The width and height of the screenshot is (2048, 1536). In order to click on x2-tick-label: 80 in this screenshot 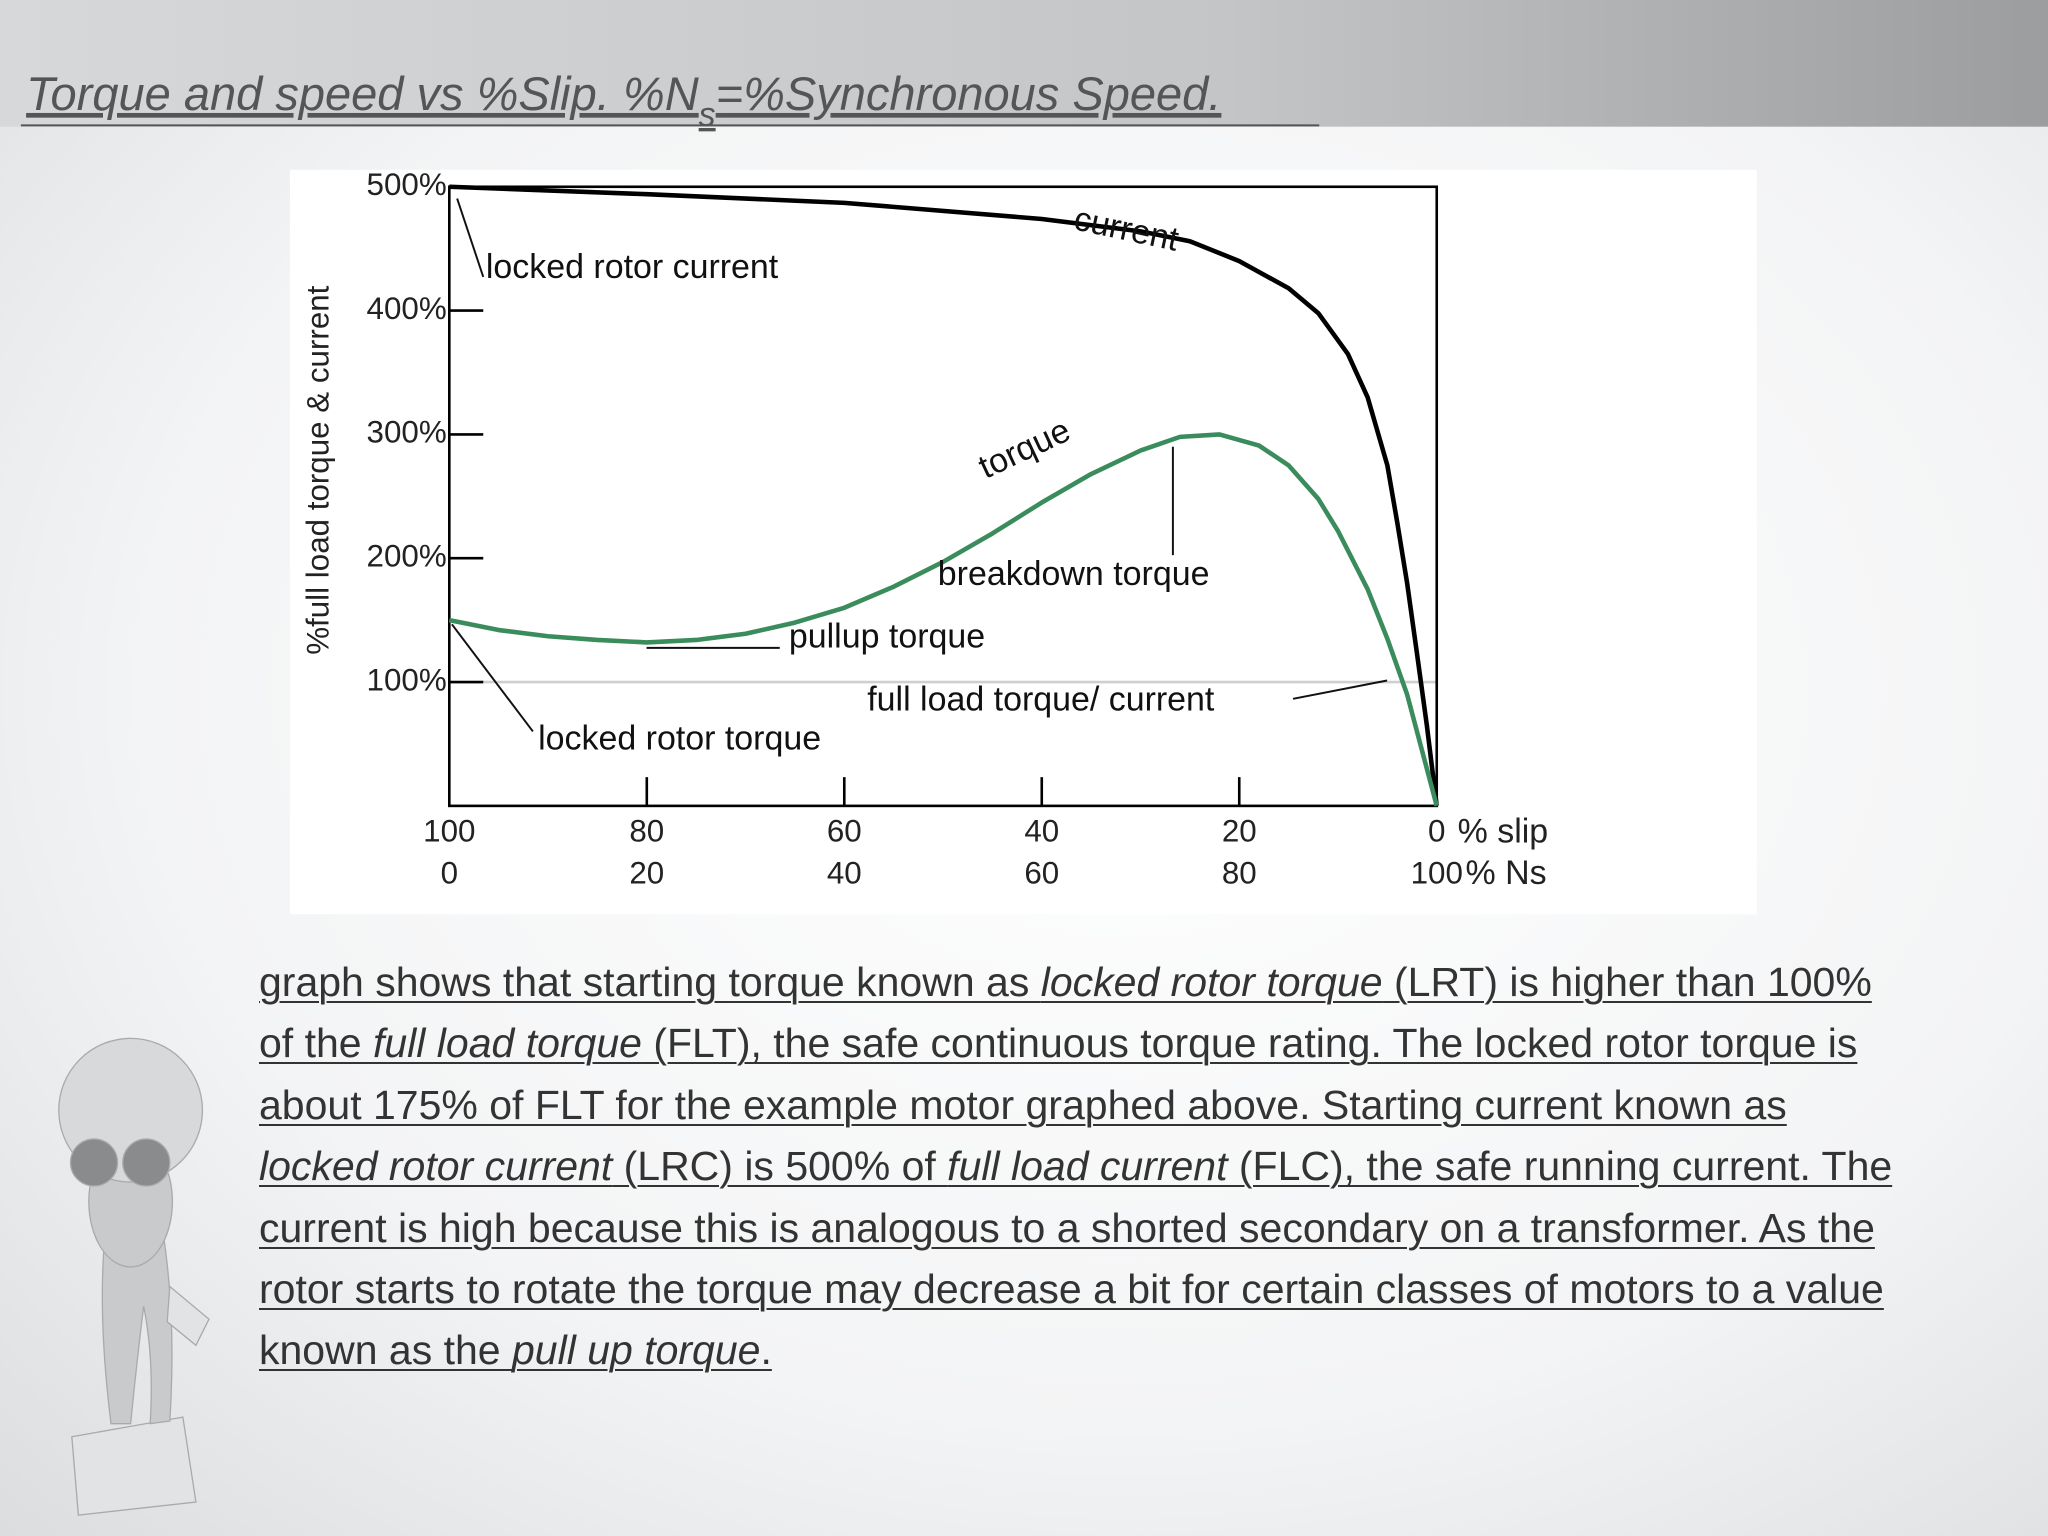, I will do `click(1239, 872)`.